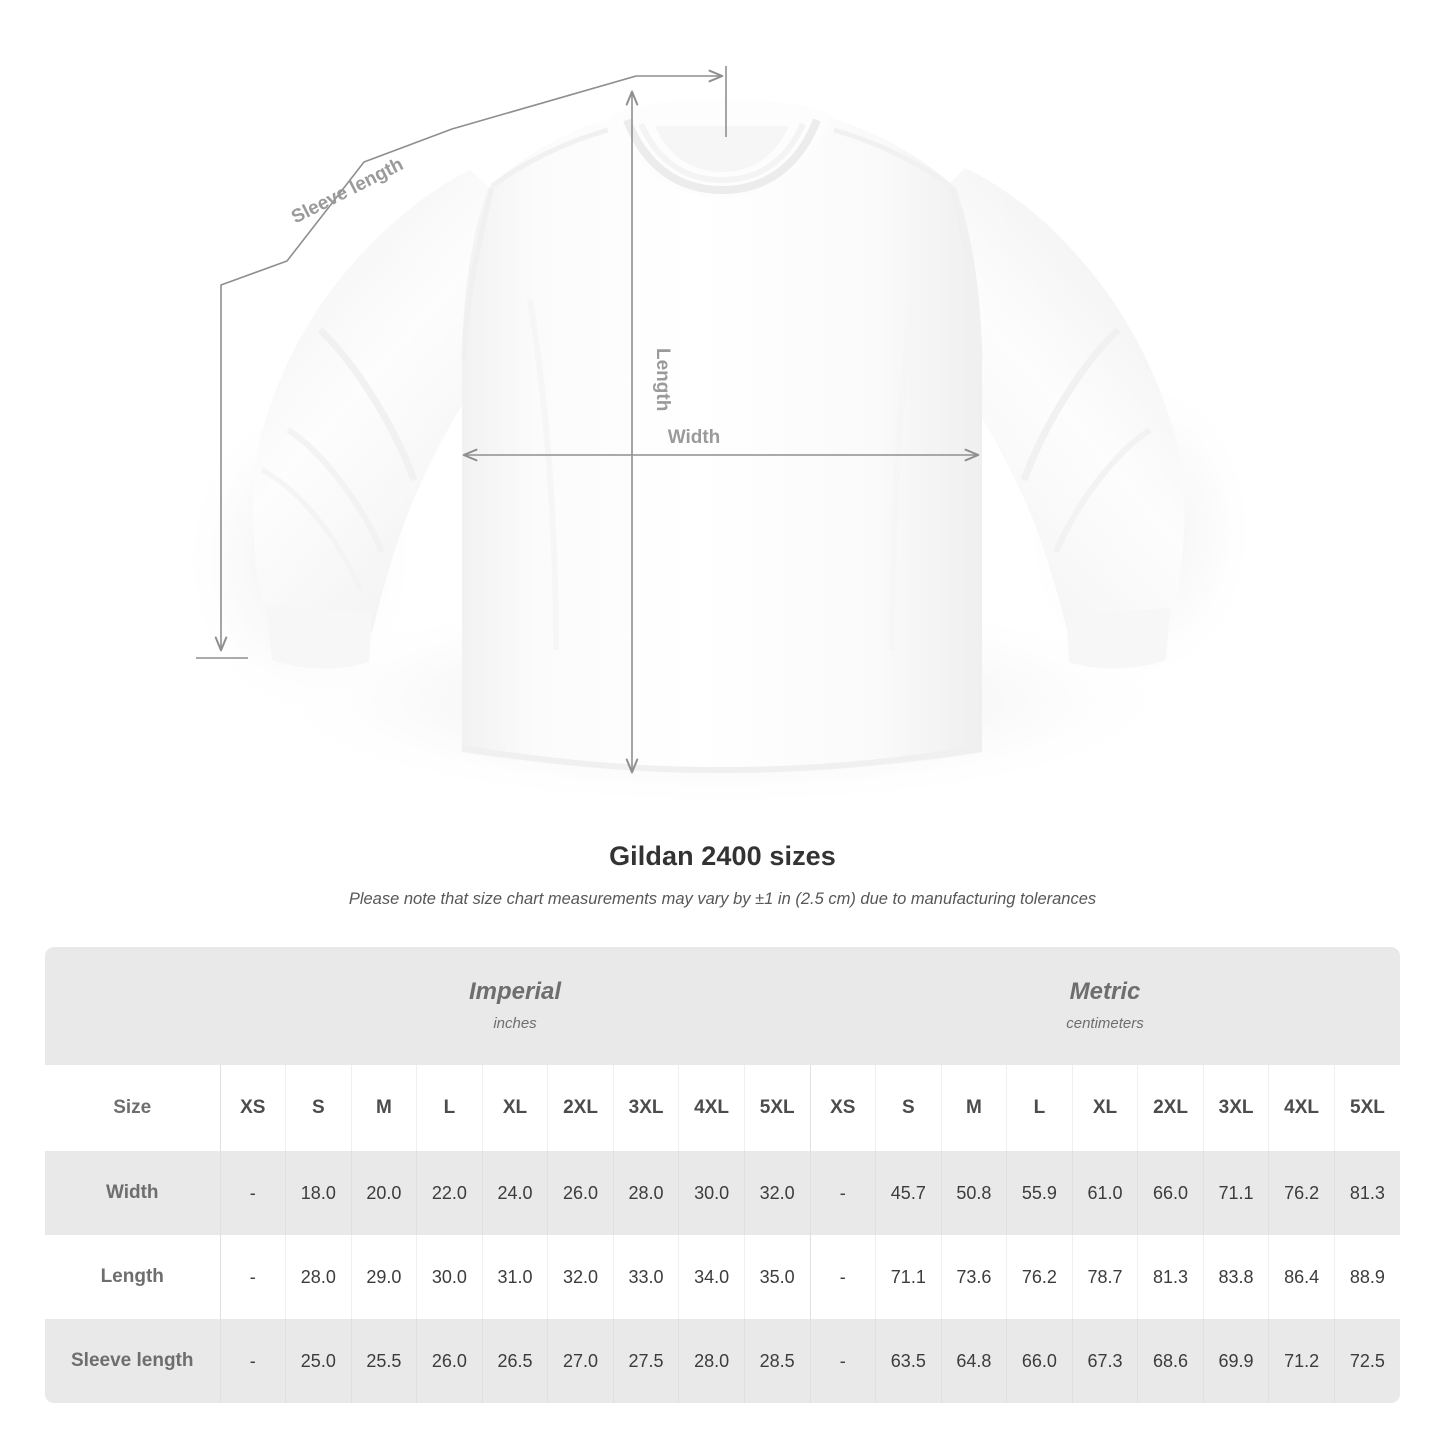  I want to click on cell-metric-xl: 67.3, so click(1104, 1361).